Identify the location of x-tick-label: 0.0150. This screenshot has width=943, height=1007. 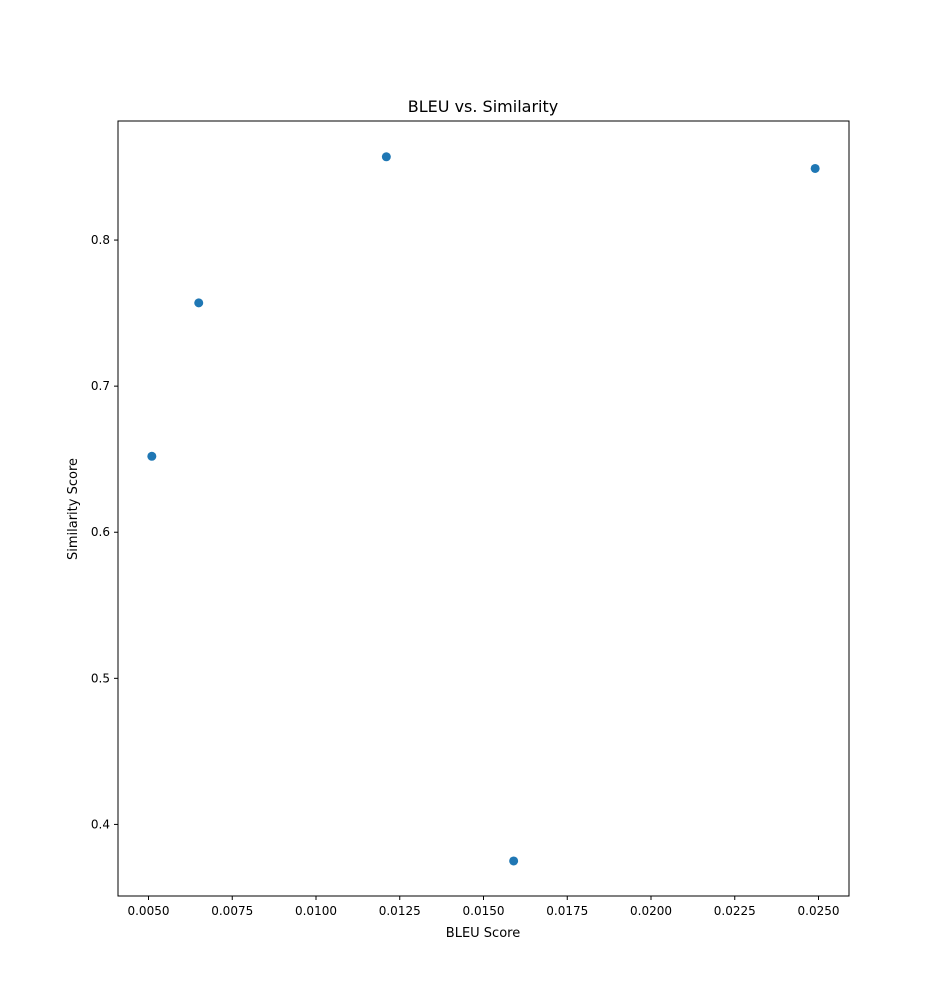
(484, 911).